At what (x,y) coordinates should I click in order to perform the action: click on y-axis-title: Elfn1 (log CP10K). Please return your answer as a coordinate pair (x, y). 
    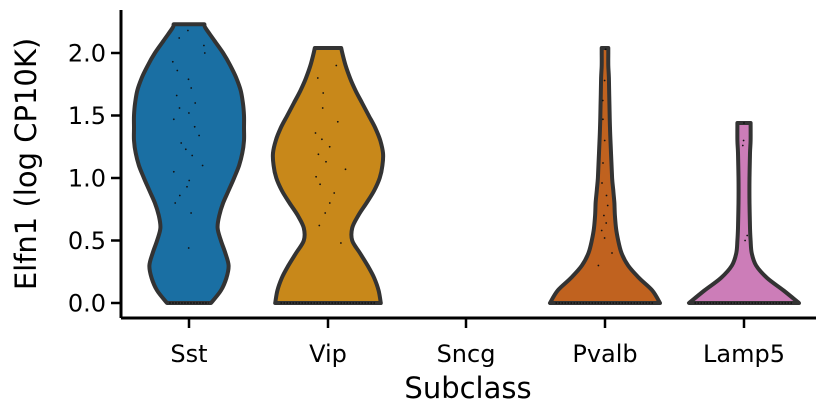
    Looking at the image, I should click on (26, 164).